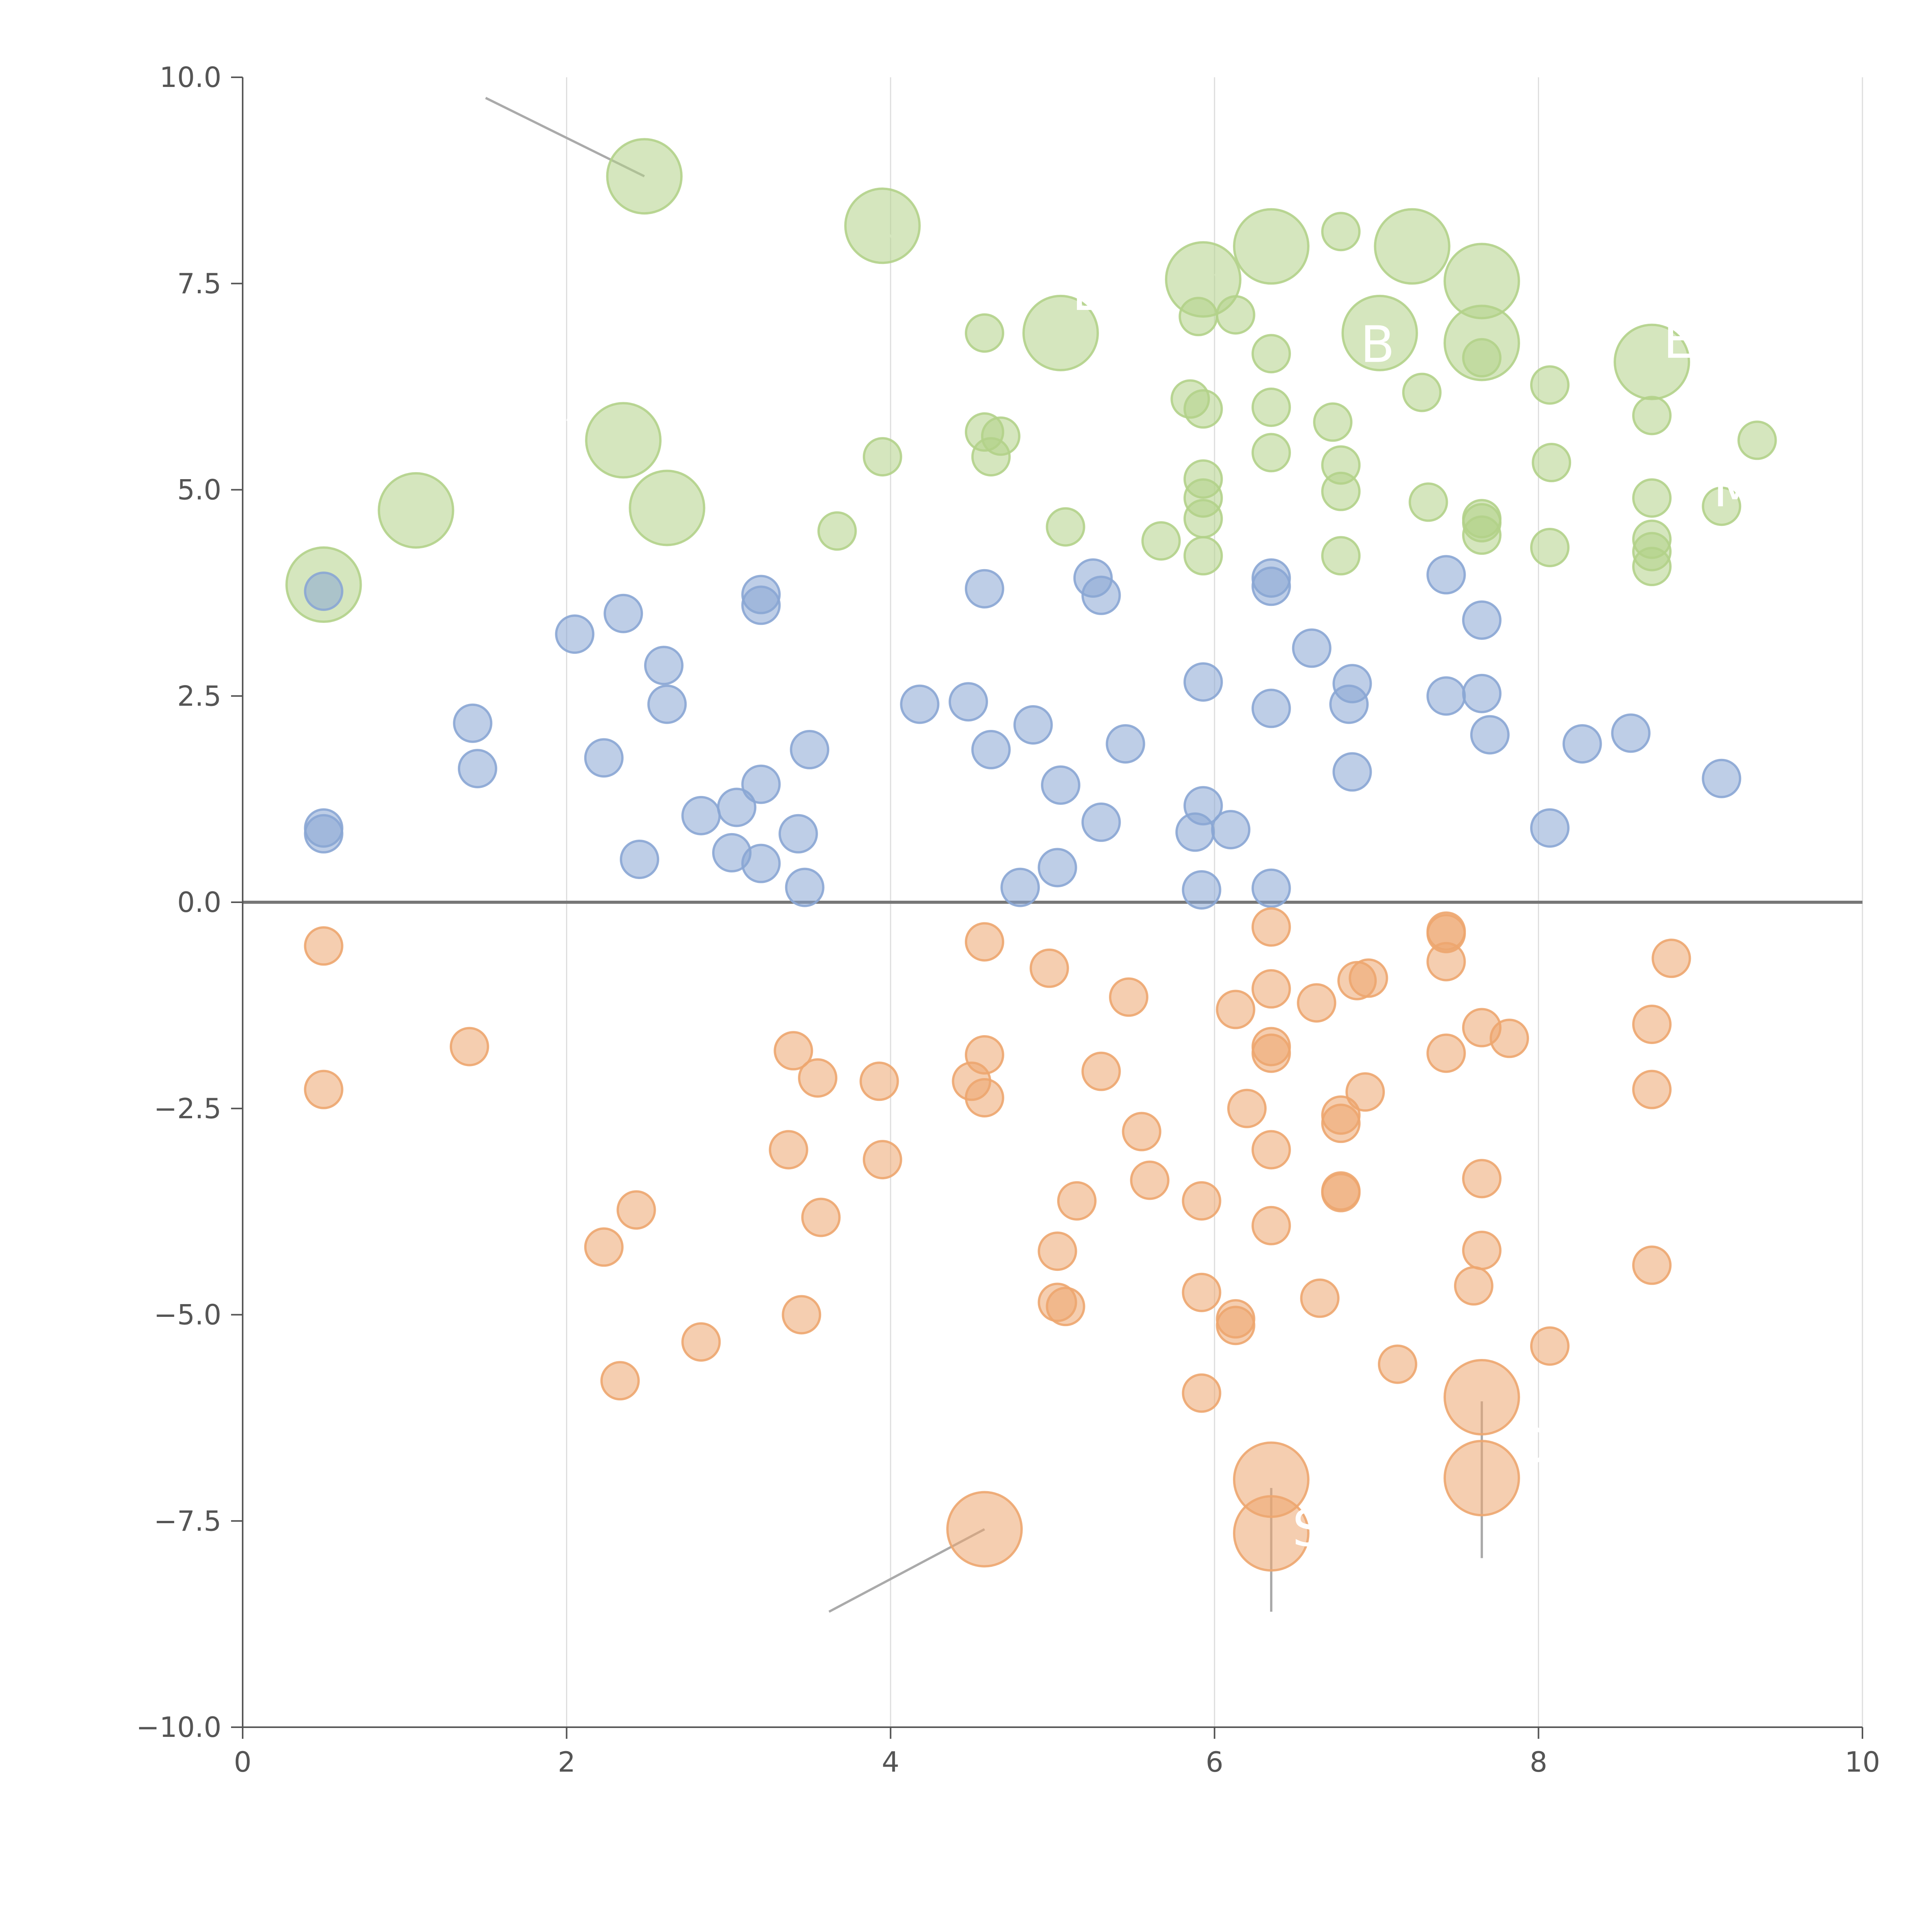 The image size is (1932, 1932). I want to click on x-tick-label-0: 0, so click(243, 1762).